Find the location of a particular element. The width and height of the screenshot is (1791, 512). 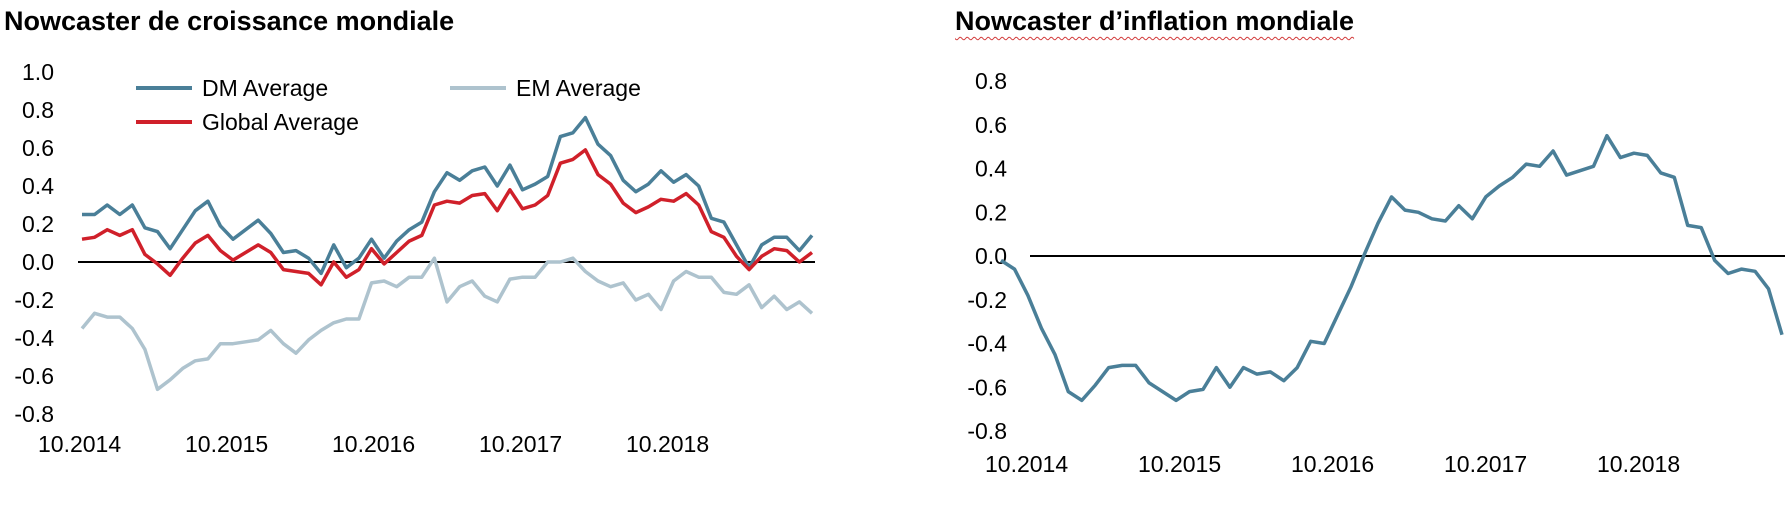

inflation-chart-title: Nowcaster d’inflation mondiale is located at coordinates (1155, 21).